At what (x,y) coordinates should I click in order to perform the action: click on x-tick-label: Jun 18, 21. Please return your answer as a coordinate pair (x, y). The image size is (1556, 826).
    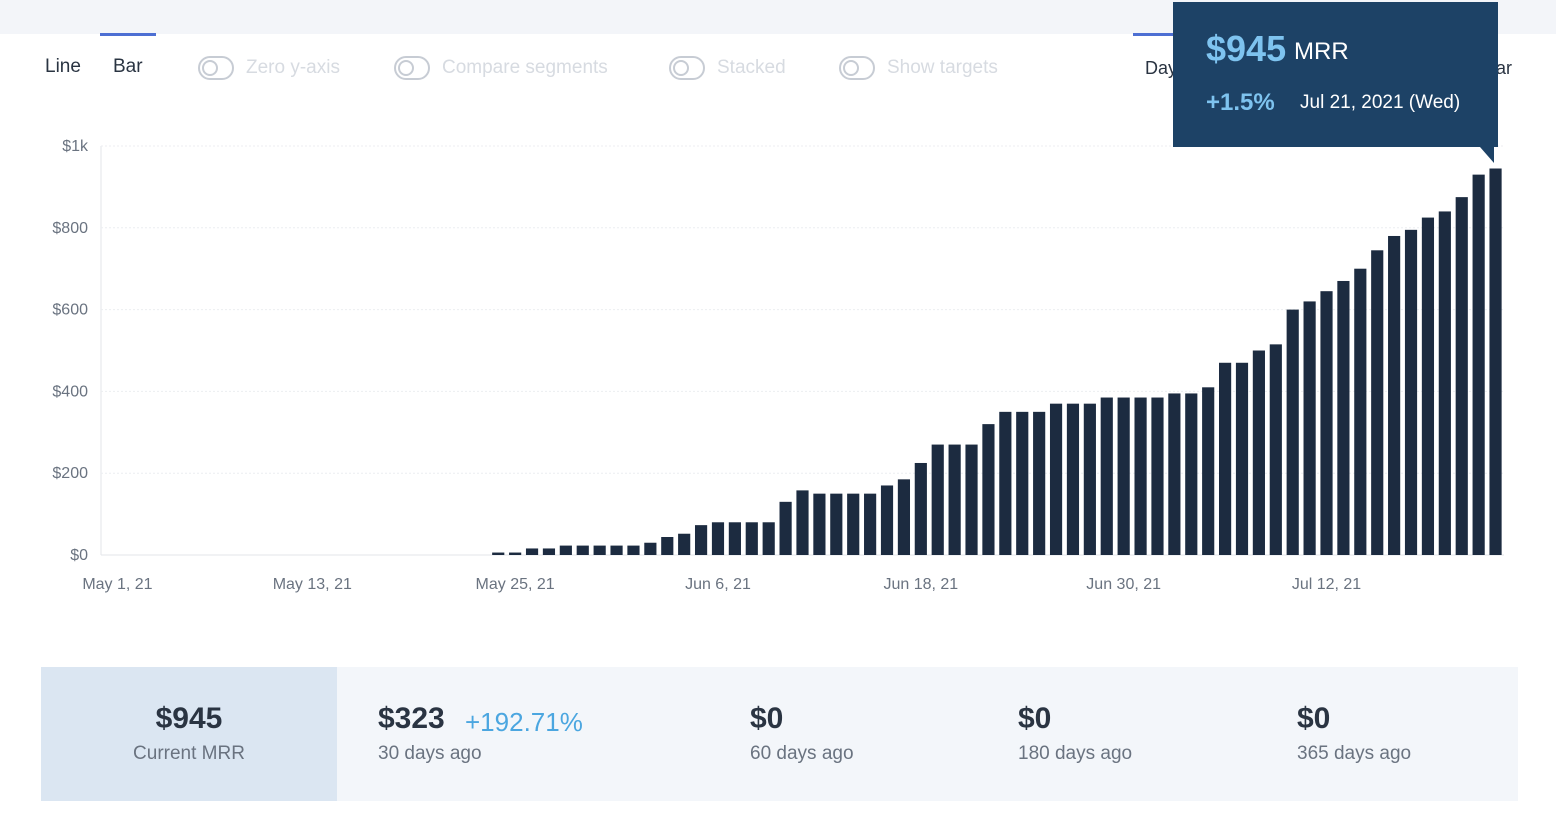
    Looking at the image, I should click on (920, 584).